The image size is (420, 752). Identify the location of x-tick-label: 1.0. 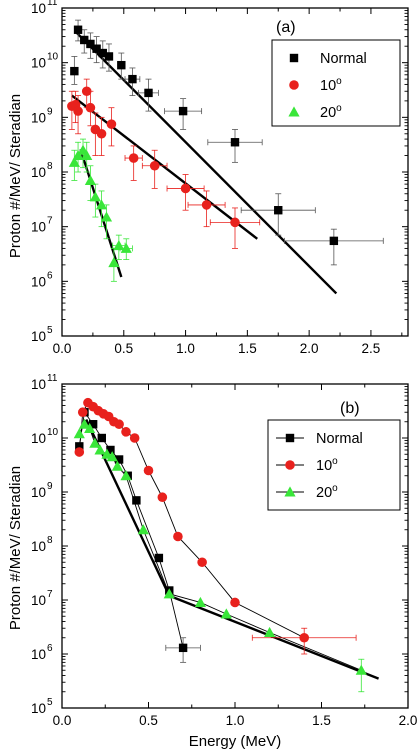
(185, 348).